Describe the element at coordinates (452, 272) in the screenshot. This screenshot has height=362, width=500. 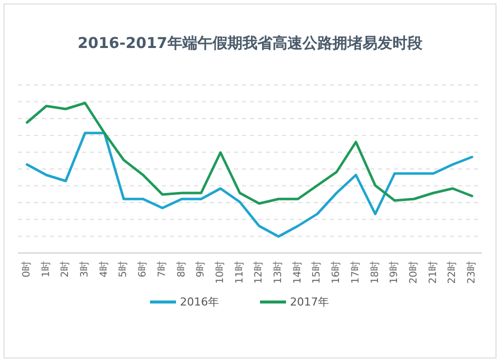
I see `x-tick-label: 22时` at that location.